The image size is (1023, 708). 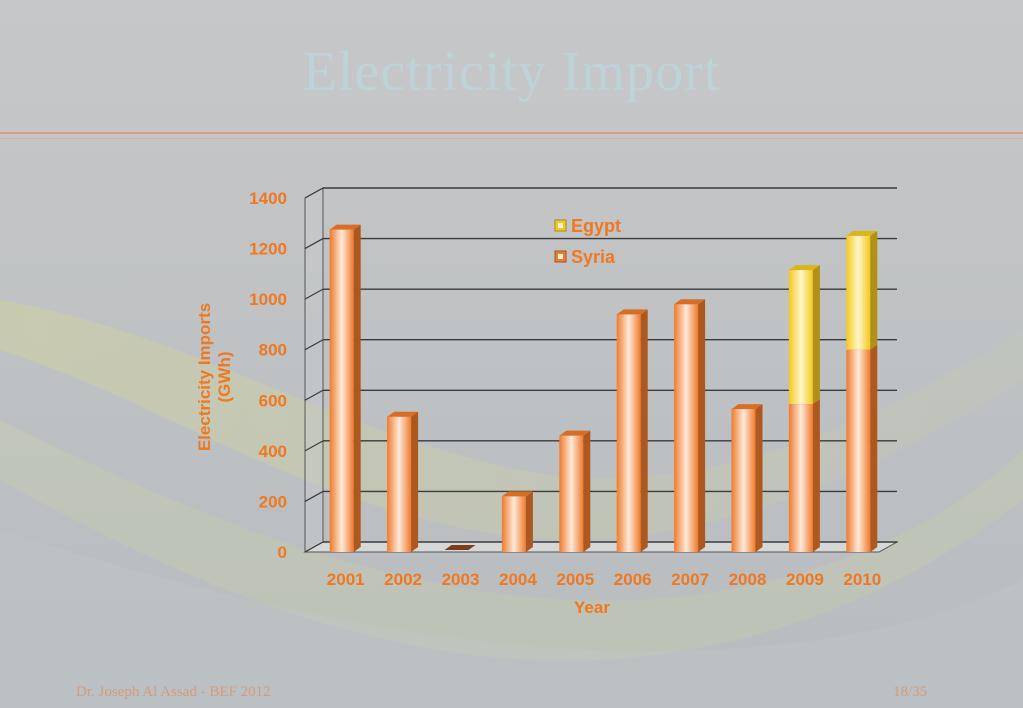 What do you see at coordinates (690, 302) in the screenshot?
I see `bar-top-syria-2007` at bounding box center [690, 302].